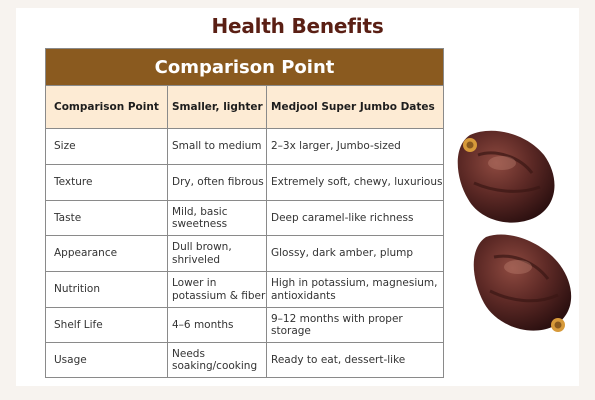 The image size is (595, 400). What do you see at coordinates (336, 146) in the screenshot?
I see `jumbo-cell: 2–3x larger, Jumbo-sized` at bounding box center [336, 146].